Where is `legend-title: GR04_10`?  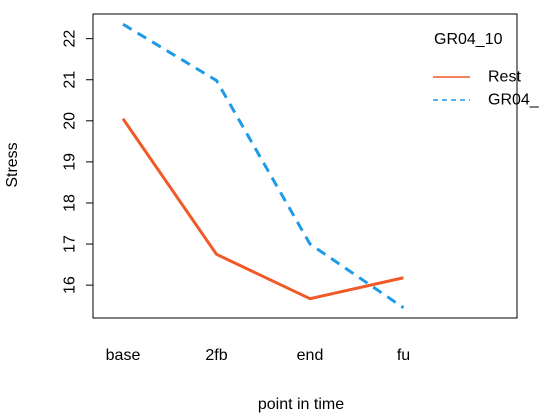
legend-title: GR04_10 is located at coordinates (468, 39).